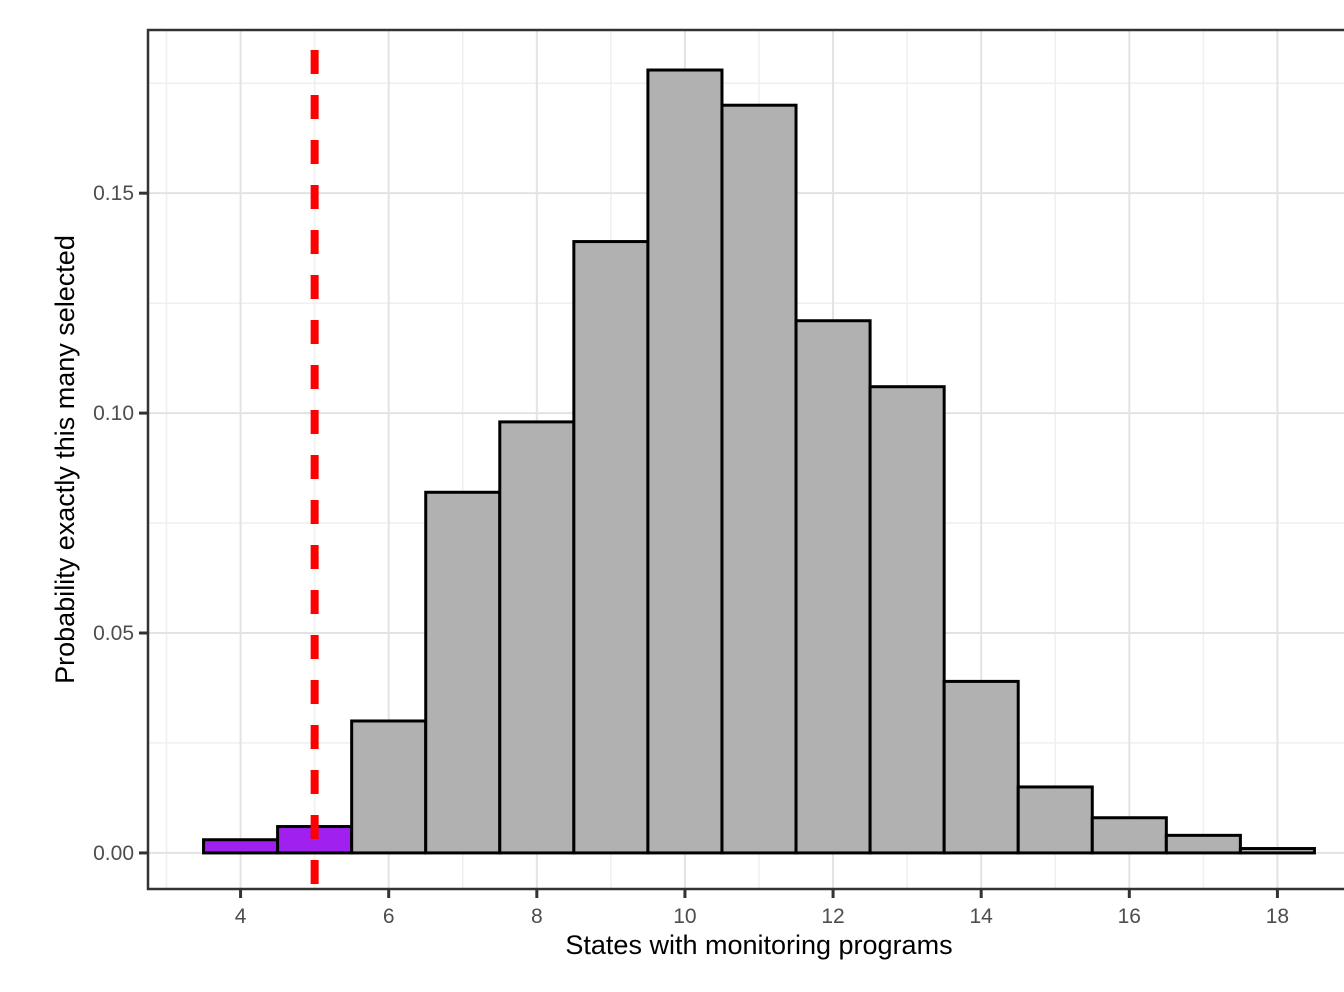  What do you see at coordinates (982, 916) in the screenshot?
I see `x-tick-label: 14` at bounding box center [982, 916].